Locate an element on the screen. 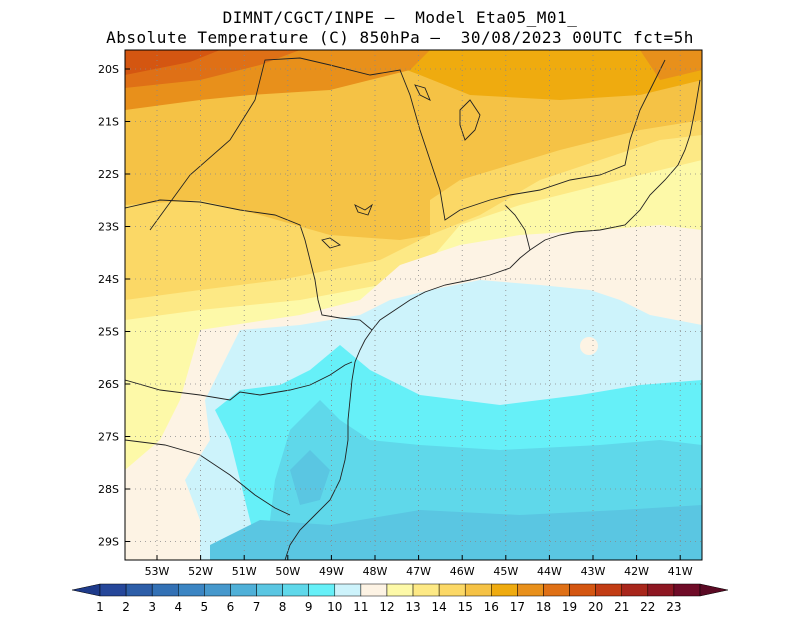  border-sc-rs is located at coordinates (208, 477).